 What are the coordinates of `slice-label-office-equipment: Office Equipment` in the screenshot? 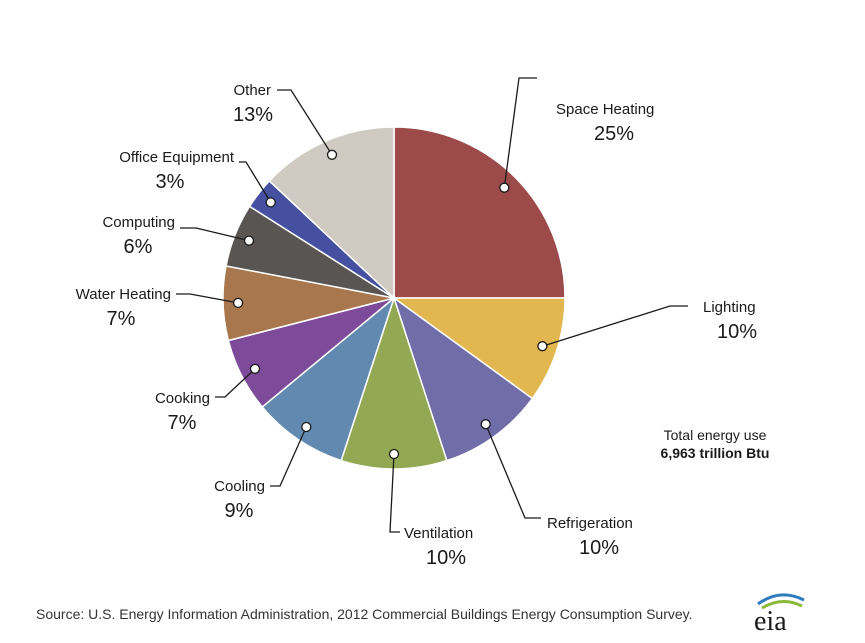 It's located at (177, 157).